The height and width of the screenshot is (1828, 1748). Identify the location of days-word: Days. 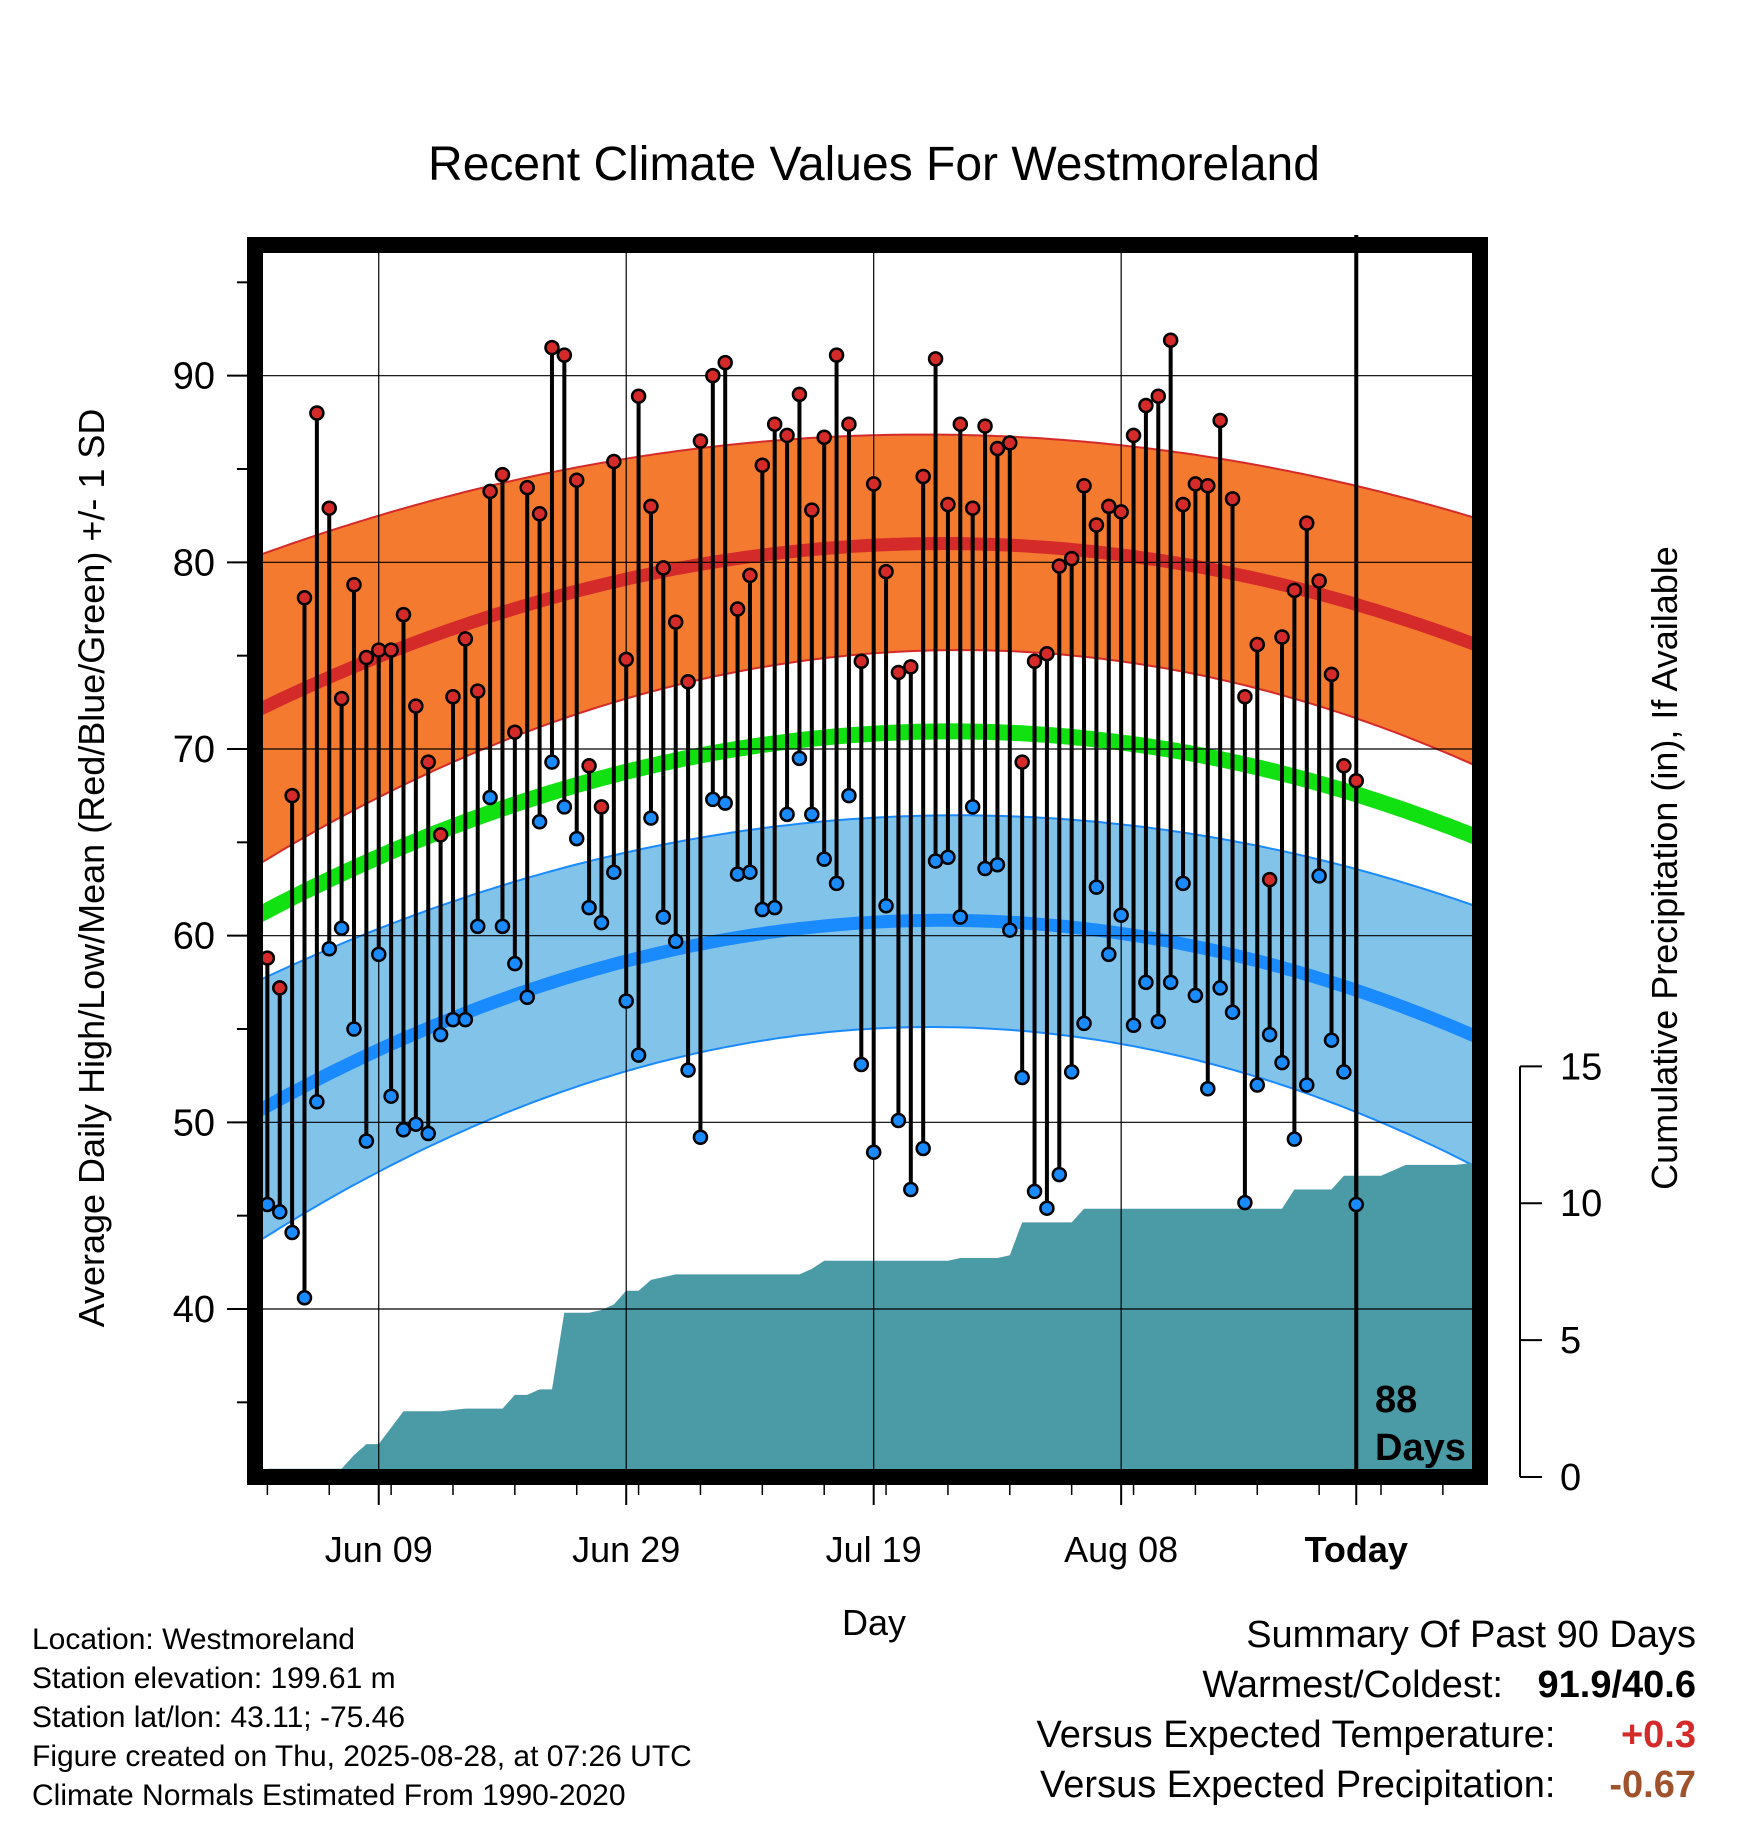
(1420, 1448).